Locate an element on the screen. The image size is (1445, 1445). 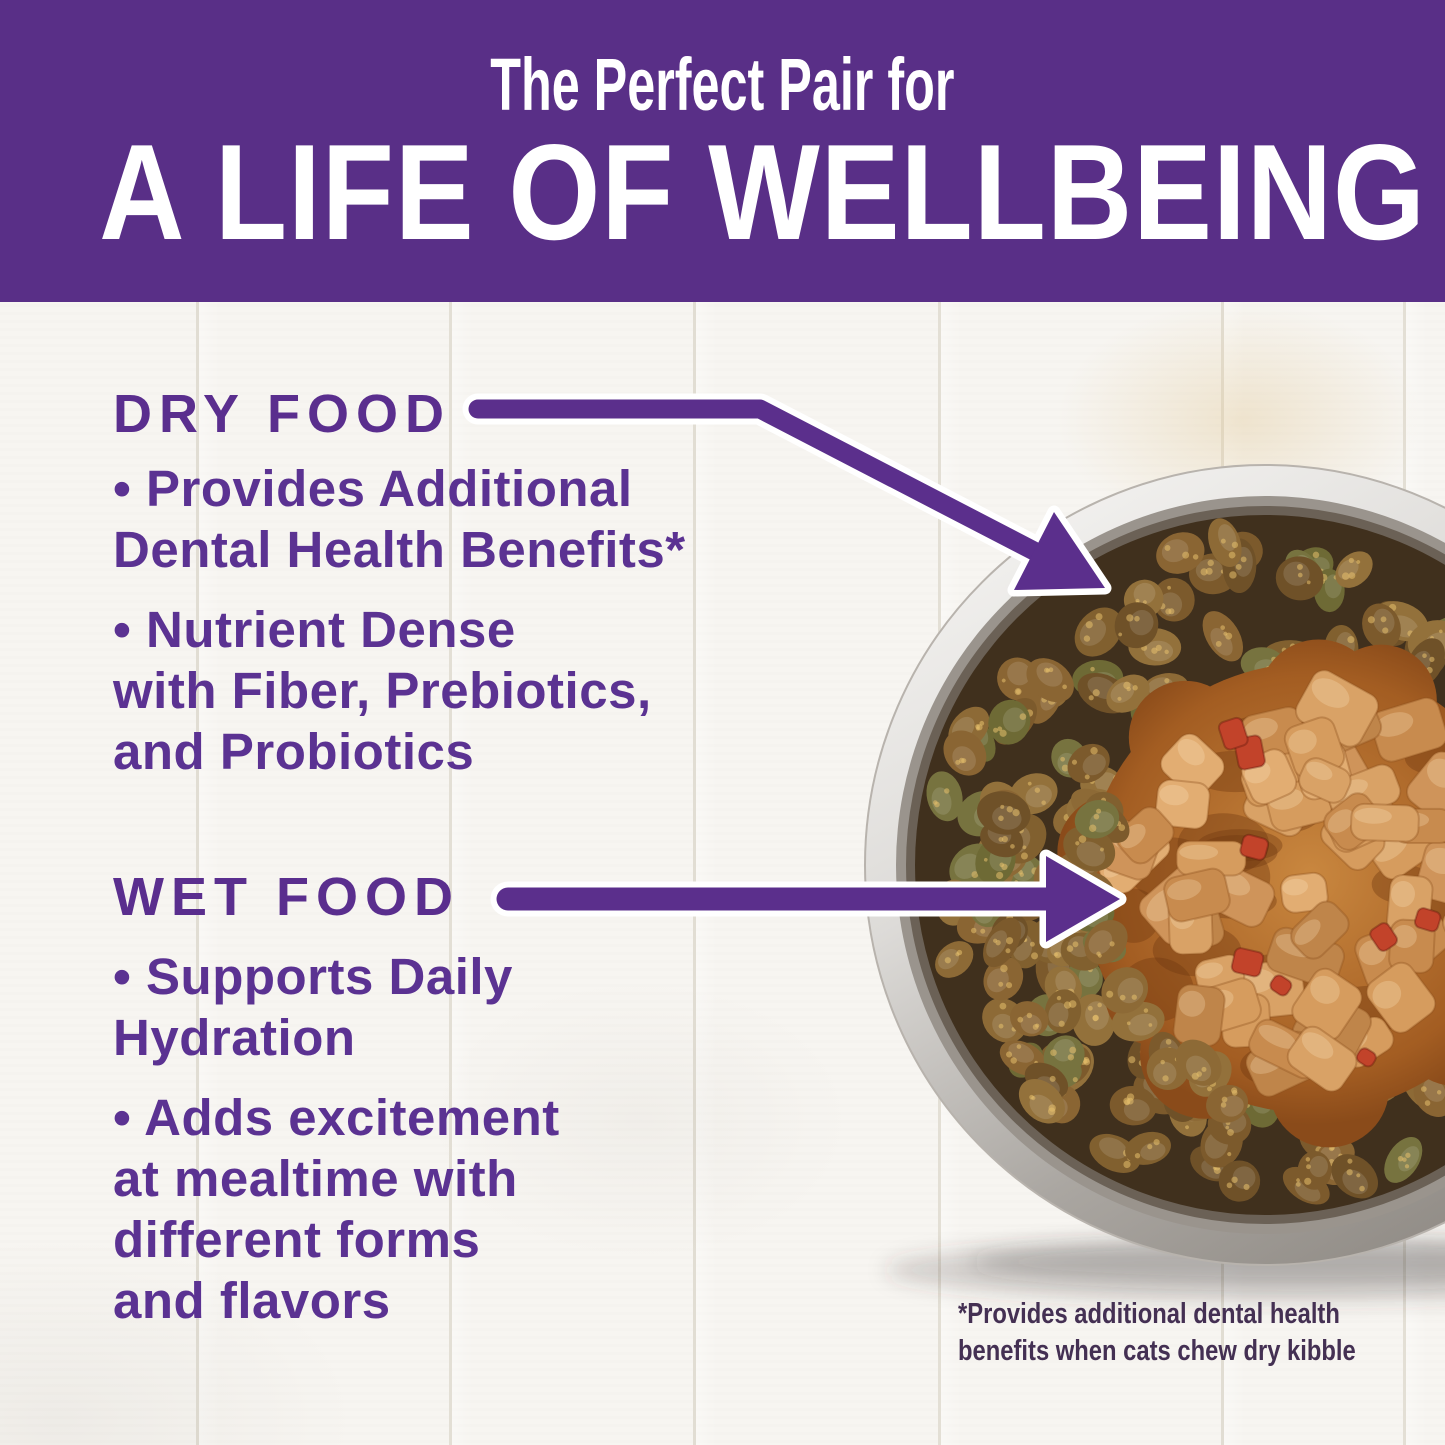
header-title: A LIFE OF WELLBEING is located at coordinates (762, 192).